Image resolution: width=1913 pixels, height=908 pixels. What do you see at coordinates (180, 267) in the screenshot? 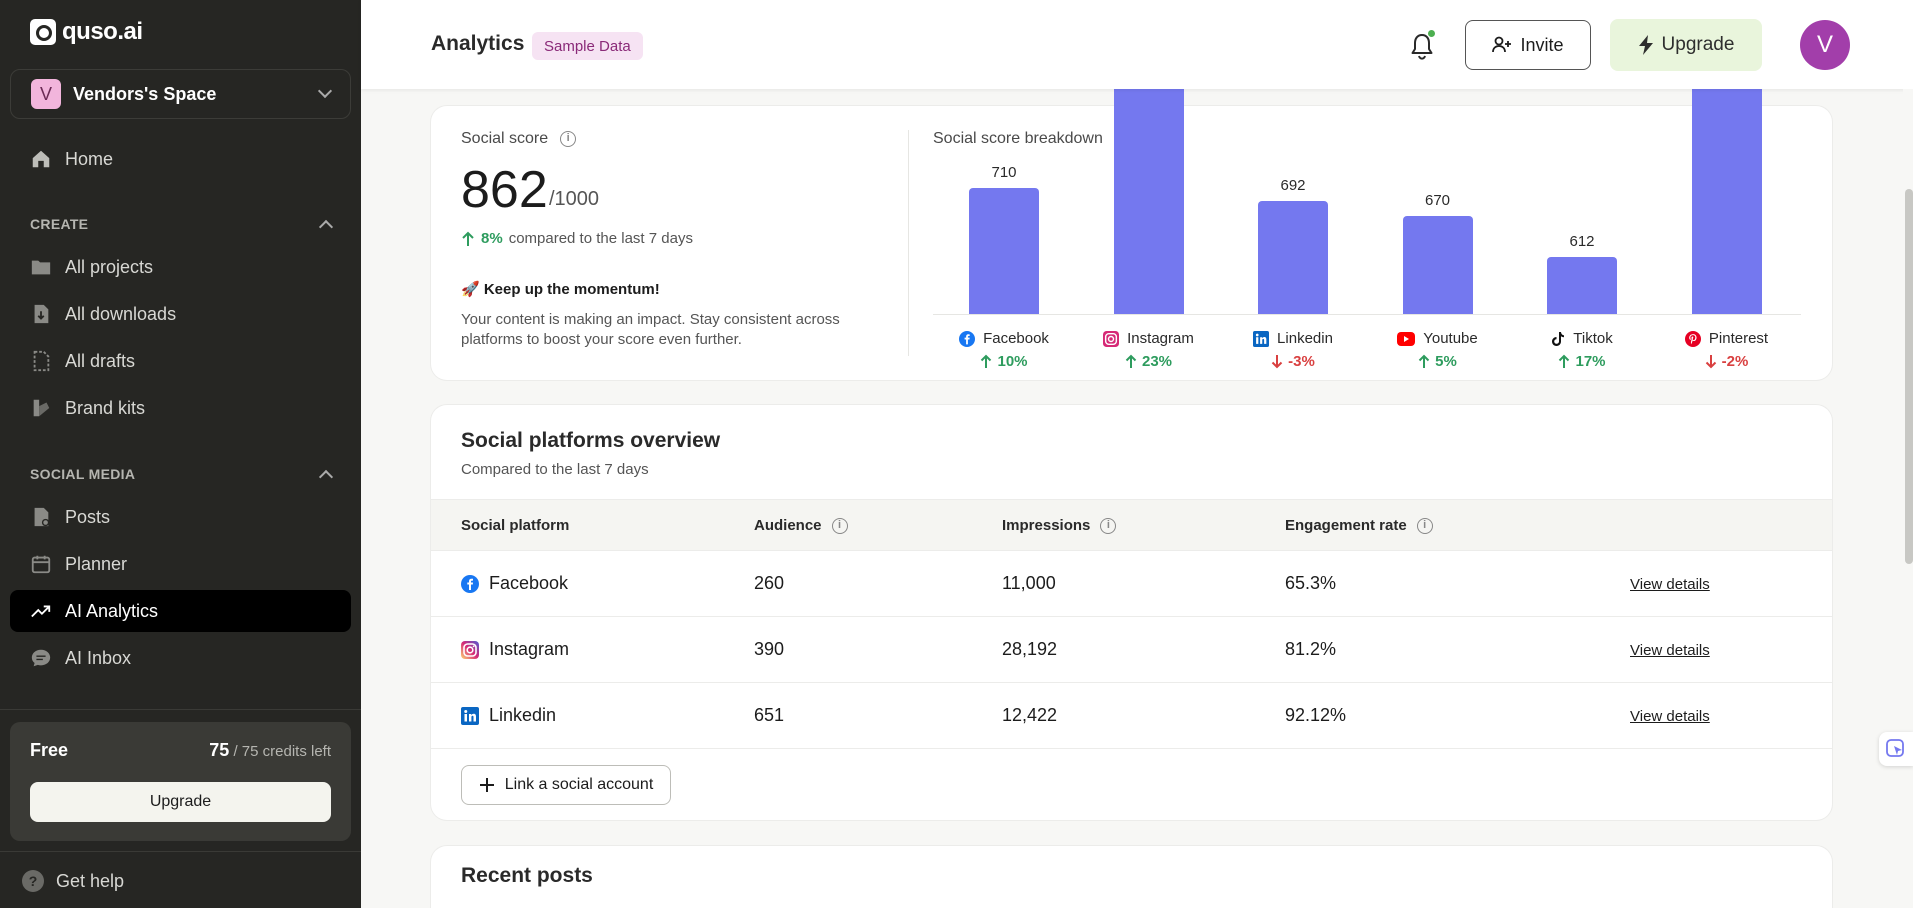
I see `sidebar-item-all-projects: All projects` at bounding box center [180, 267].